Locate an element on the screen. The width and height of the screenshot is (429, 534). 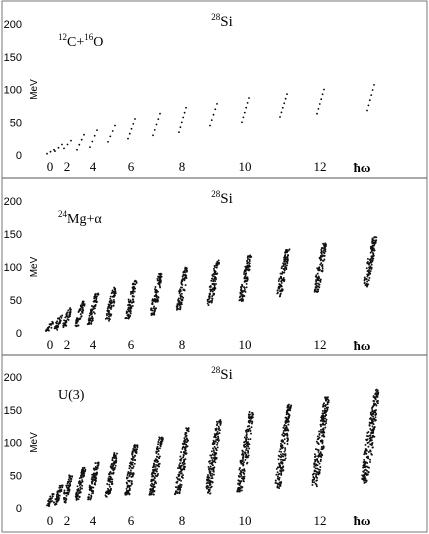
band-n10 is located at coordinates (245, 278).